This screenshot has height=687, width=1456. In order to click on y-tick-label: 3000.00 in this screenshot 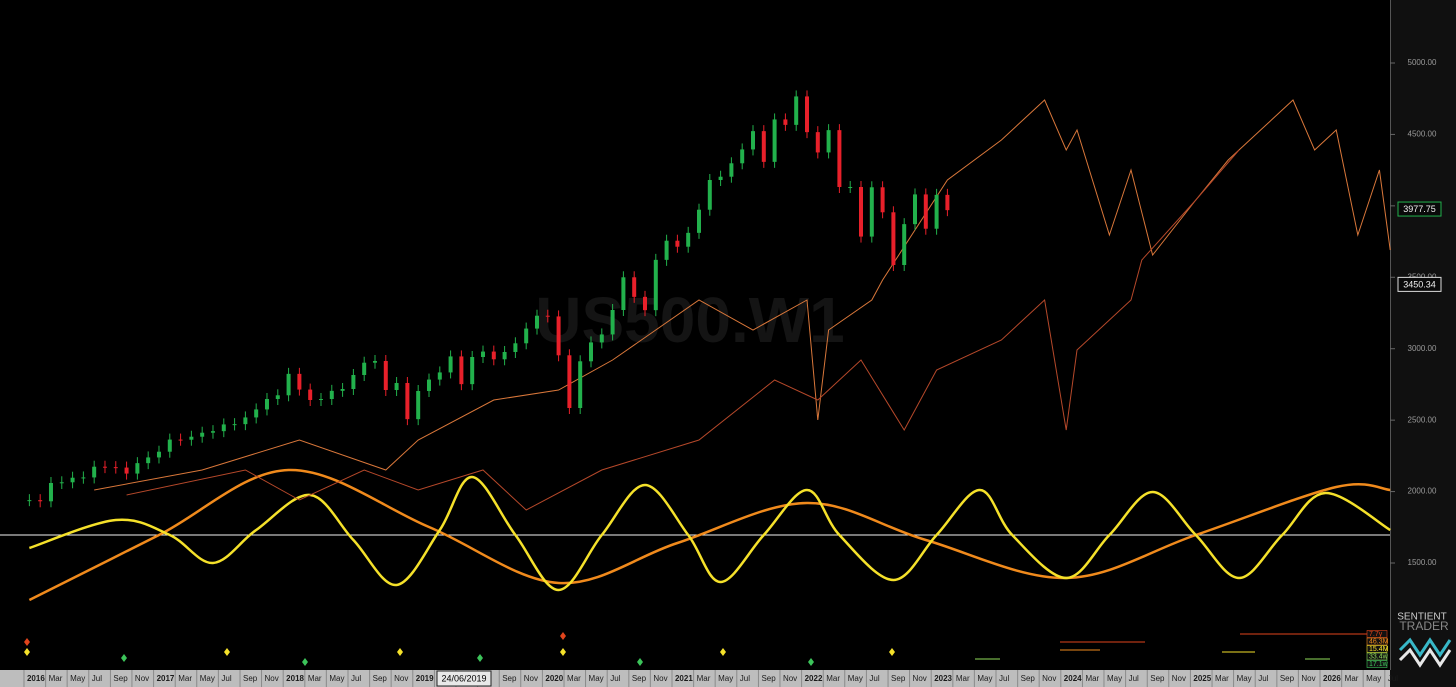, I will do `click(1422, 348)`.